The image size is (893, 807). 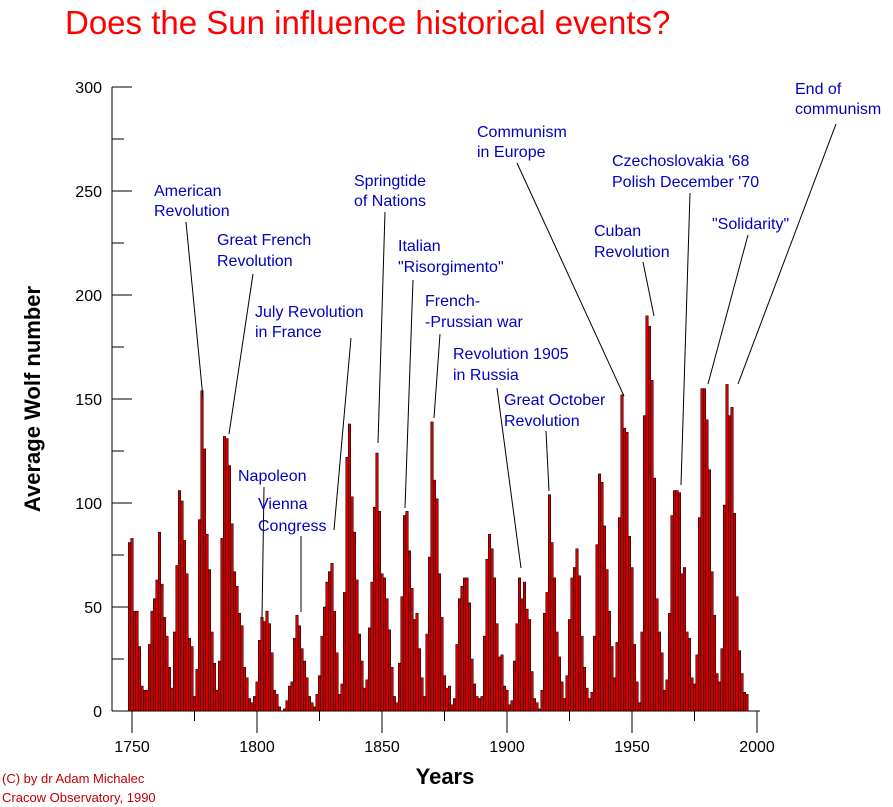 I want to click on y-tick-label: 250, so click(x=88, y=192).